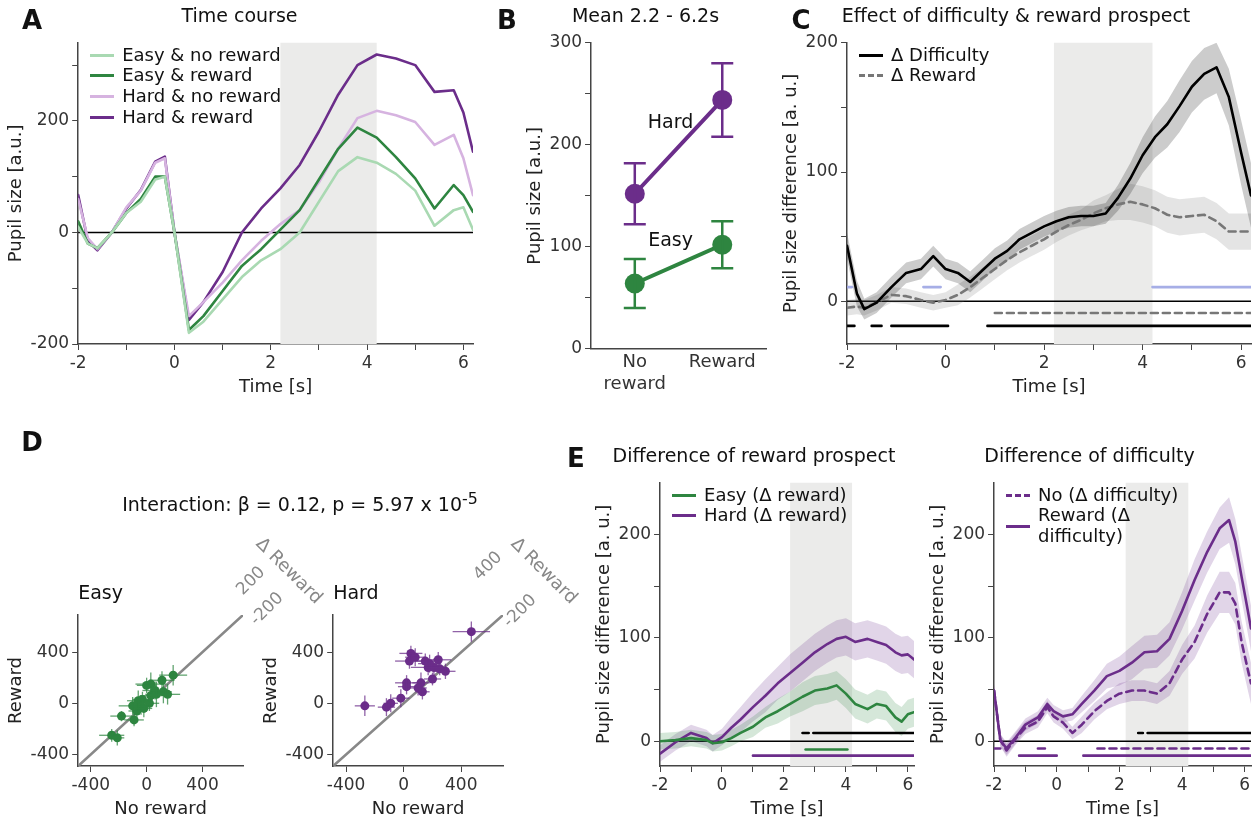 Image resolution: width=1255 pixels, height=822 pixels. I want to click on legend-label: Δ Difficulty, so click(940, 54).